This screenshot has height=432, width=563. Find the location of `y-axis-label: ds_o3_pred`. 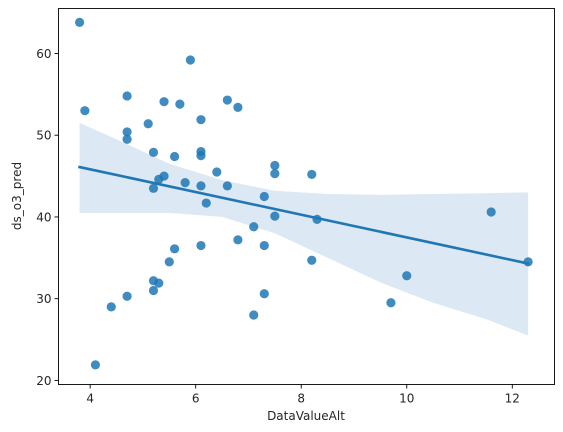

y-axis-label: ds_o3_pred is located at coordinates (17, 196).